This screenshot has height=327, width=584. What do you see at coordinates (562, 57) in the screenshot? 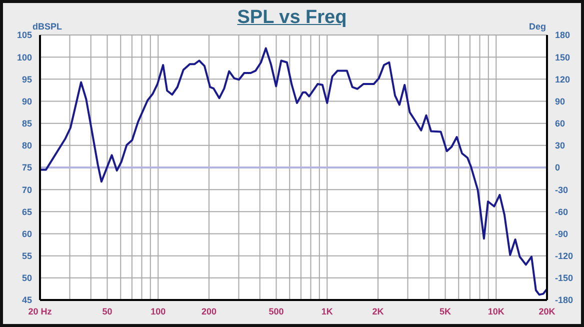
I see `y2-tick-label: 150` at bounding box center [562, 57].